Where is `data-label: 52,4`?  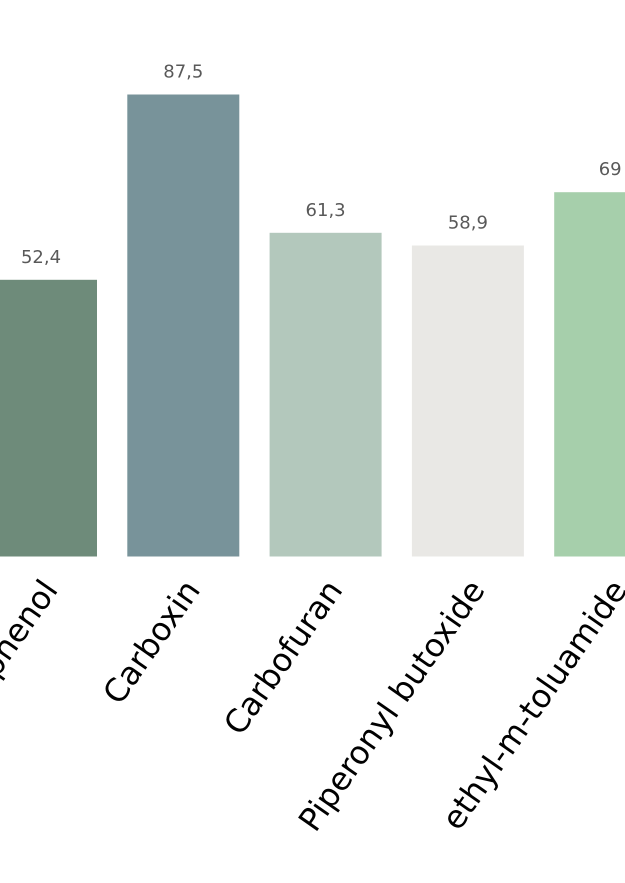 data-label: 52,4 is located at coordinates (41, 257).